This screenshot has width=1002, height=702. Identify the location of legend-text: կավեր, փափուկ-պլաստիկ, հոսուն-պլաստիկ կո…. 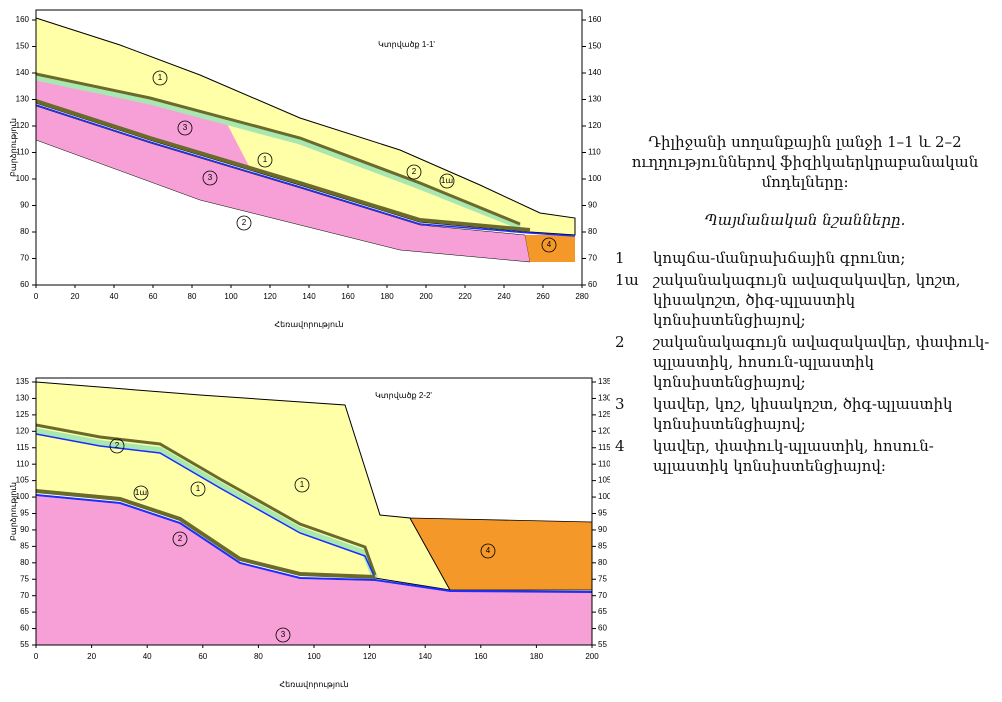
(793, 456).